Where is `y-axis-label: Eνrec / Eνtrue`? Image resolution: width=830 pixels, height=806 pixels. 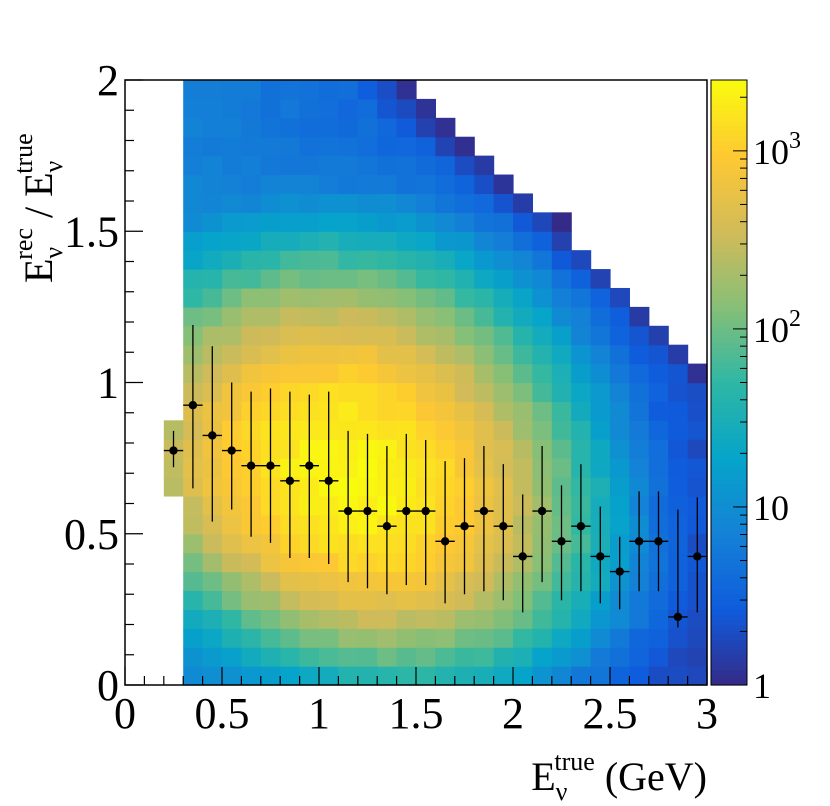
y-axis-label: Eνrec / Eνtrue is located at coordinates (38, 208).